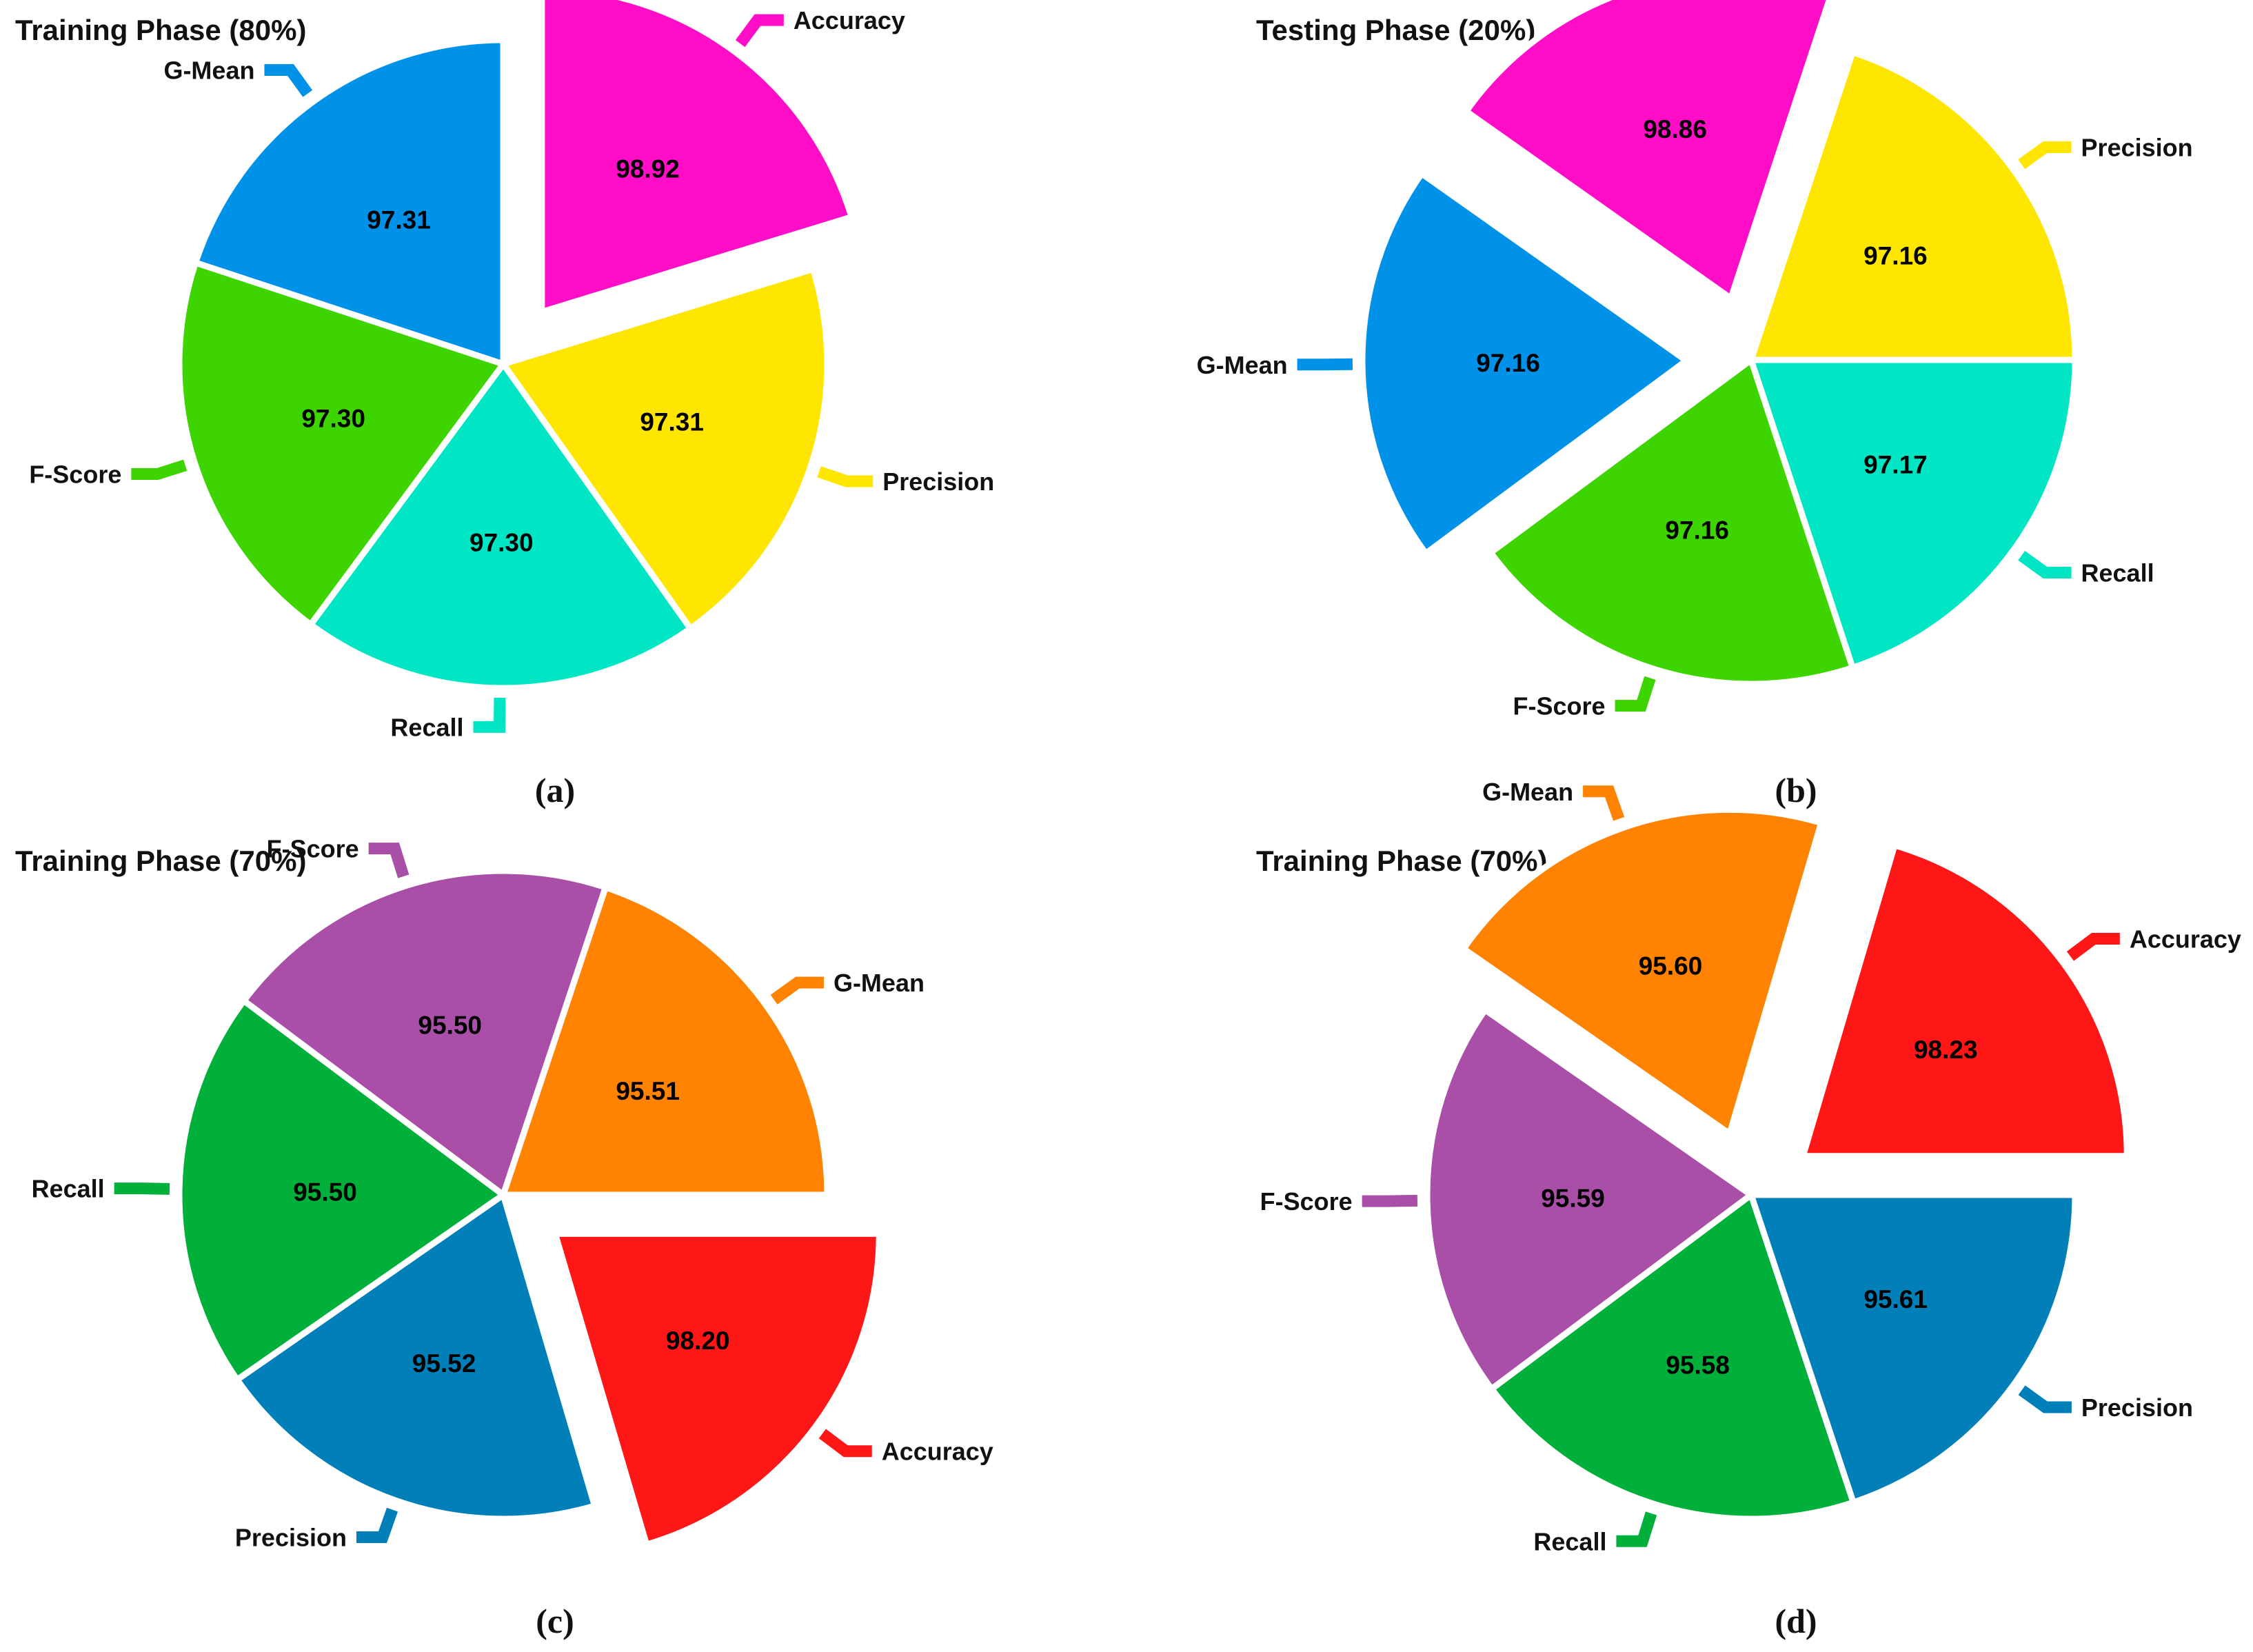  I want to click on slice-value-g-mean: 97.31, so click(399, 220).